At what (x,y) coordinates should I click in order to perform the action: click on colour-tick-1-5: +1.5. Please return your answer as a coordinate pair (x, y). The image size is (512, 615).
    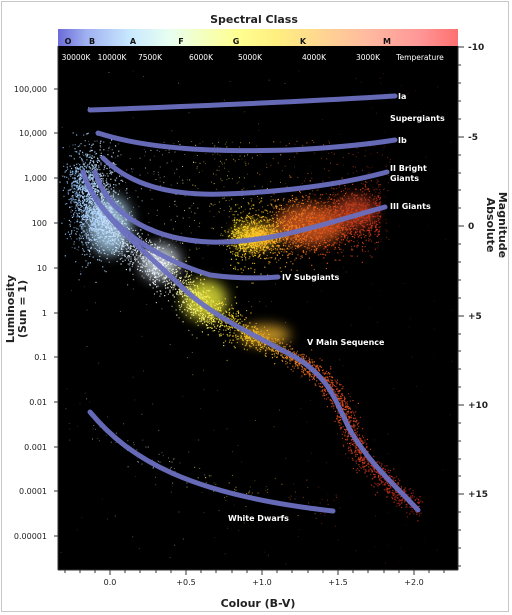
    Looking at the image, I should click on (337, 582).